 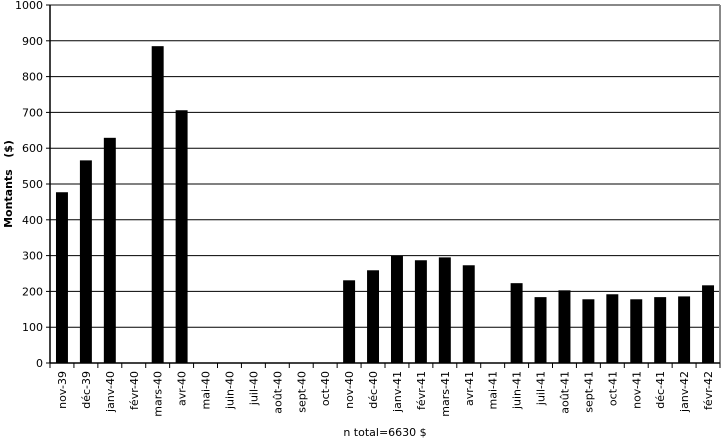 I want to click on x-tick-label: févr-41, so click(x=421, y=390).